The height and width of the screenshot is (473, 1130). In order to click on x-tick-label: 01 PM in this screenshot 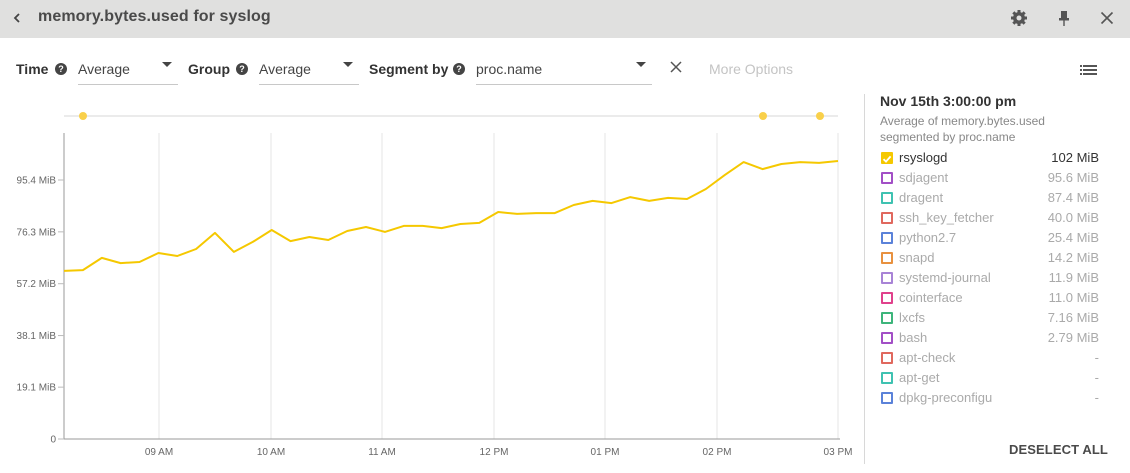, I will do `click(605, 452)`.